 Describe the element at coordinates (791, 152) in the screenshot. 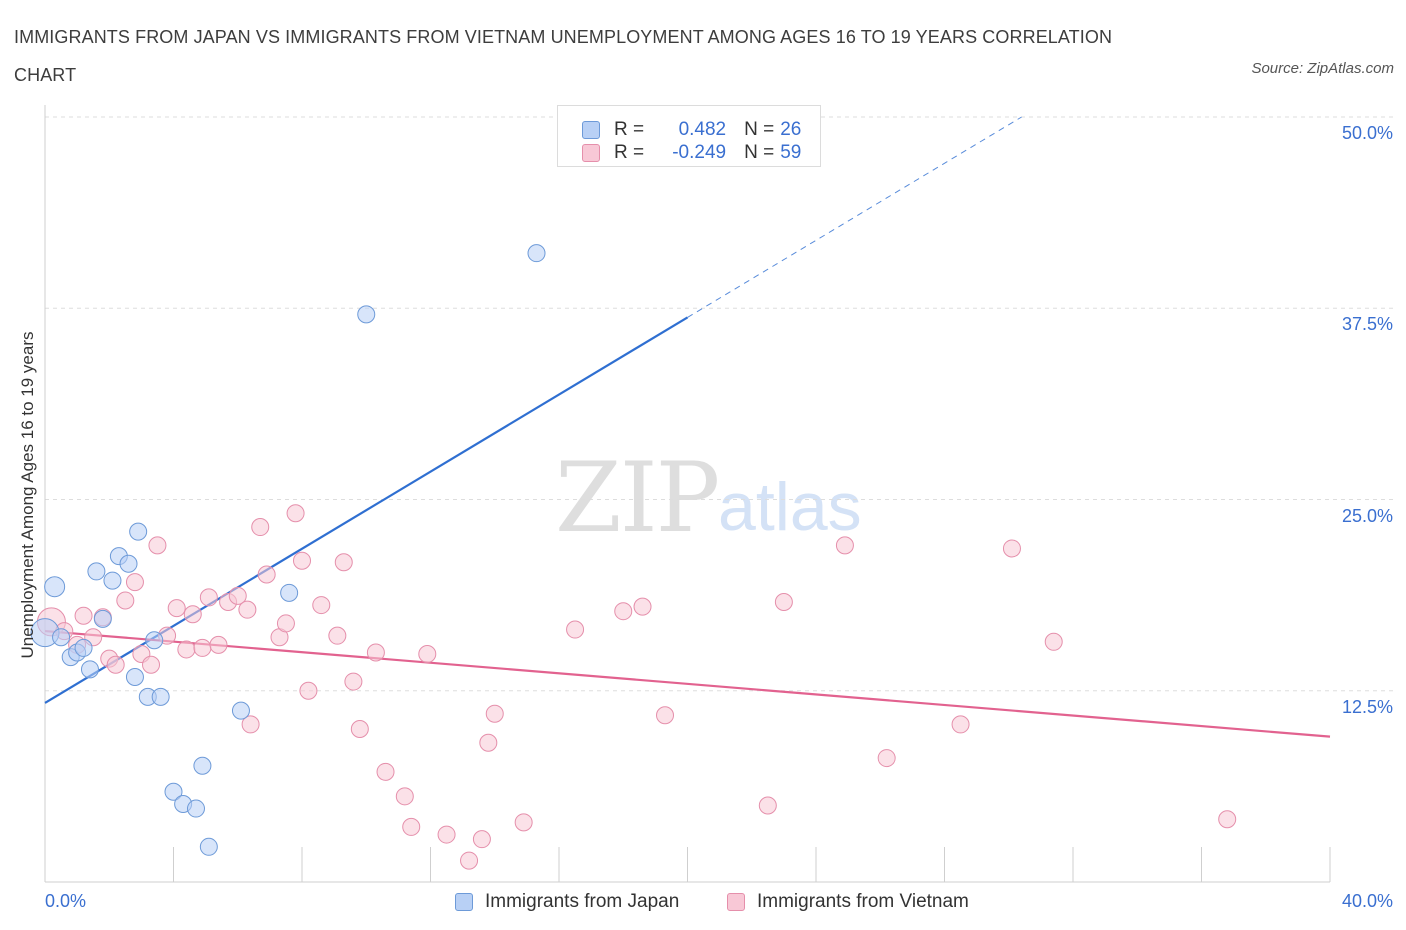

I see `legend-n-value-vietnam: 59` at that location.